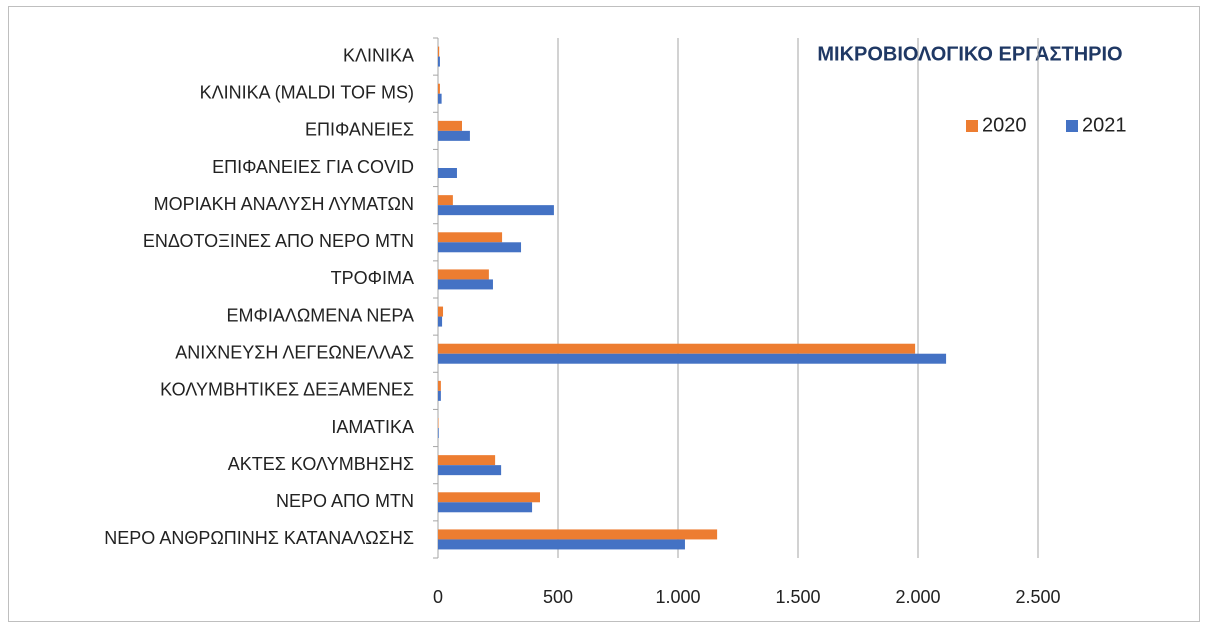 The height and width of the screenshot is (624, 1208). Describe the element at coordinates (797, 597) in the screenshot. I see `x-tick-label: 1.500` at that location.